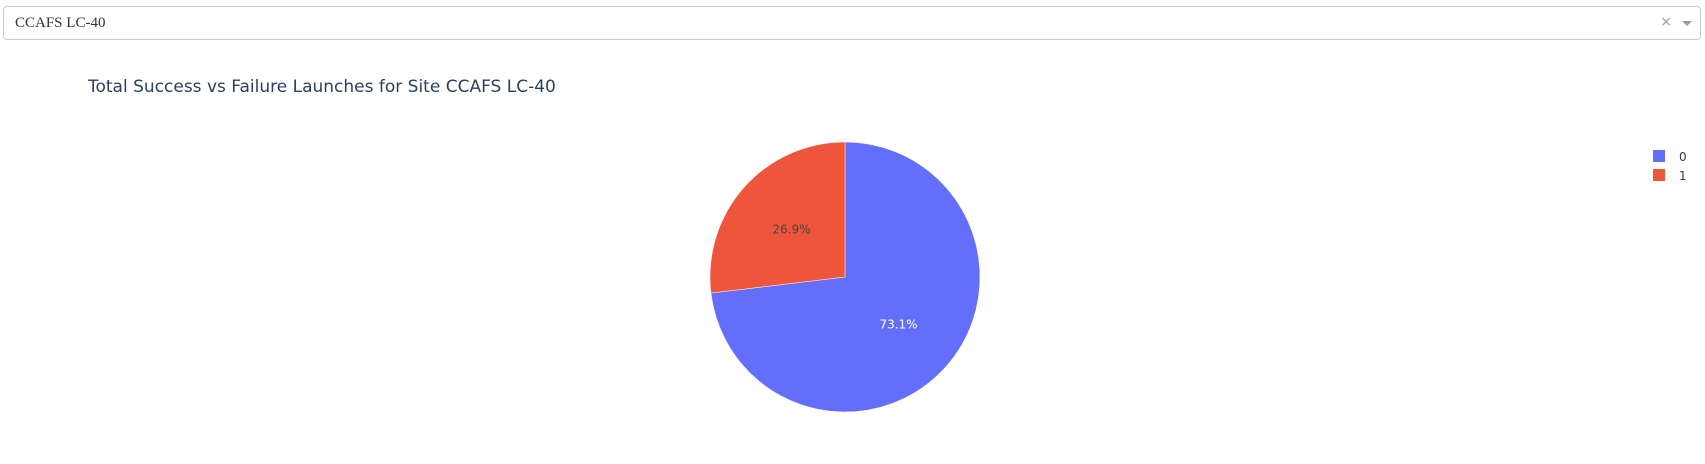 This screenshot has height=464, width=1705. I want to click on pie-slices, so click(845, 277).